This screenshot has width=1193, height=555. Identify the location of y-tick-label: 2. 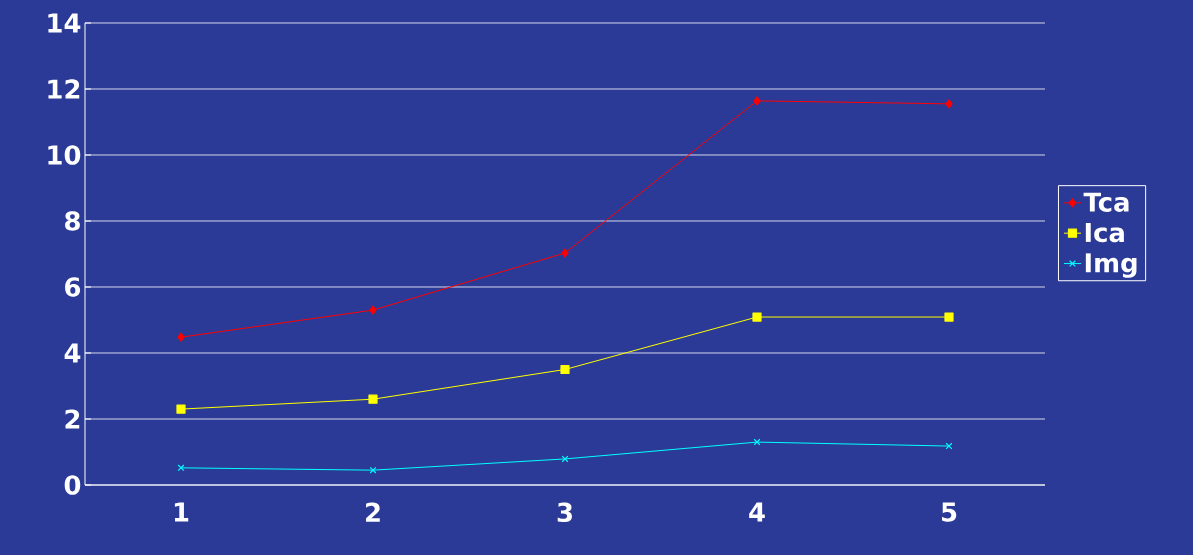
(72, 419).